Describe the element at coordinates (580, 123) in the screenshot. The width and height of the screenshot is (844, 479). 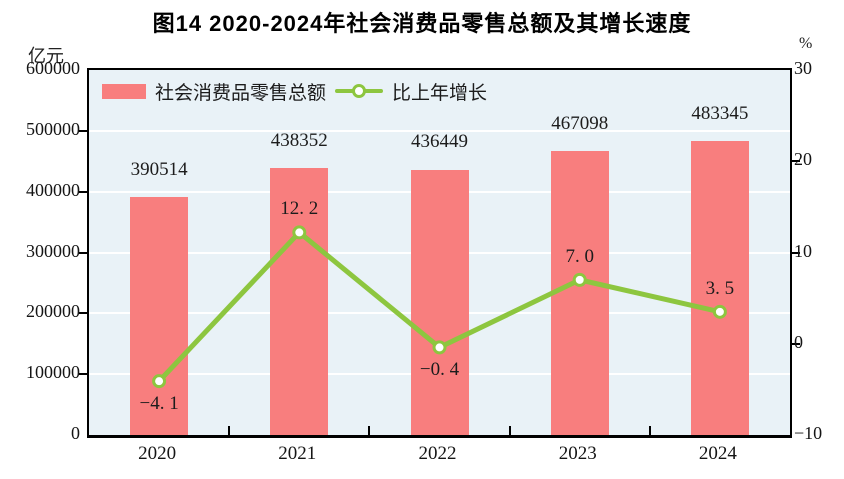
I see `bar-value-label: 467098` at that location.